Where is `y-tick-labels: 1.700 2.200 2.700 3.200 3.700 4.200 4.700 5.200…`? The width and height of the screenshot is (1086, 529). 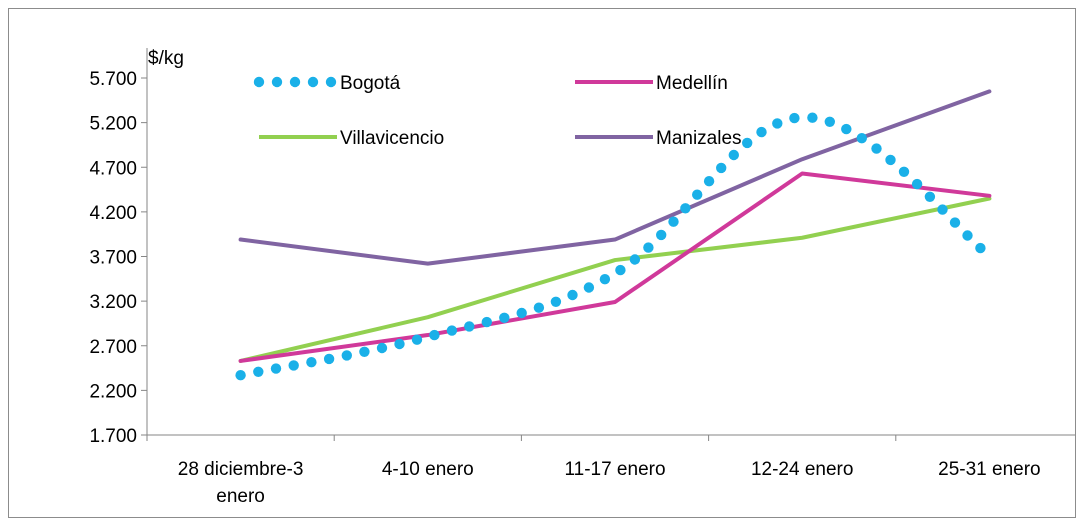 y-tick-labels: 1.700 2.200 2.700 3.200 3.700 4.200 4.700 5.200… is located at coordinates (113, 258).